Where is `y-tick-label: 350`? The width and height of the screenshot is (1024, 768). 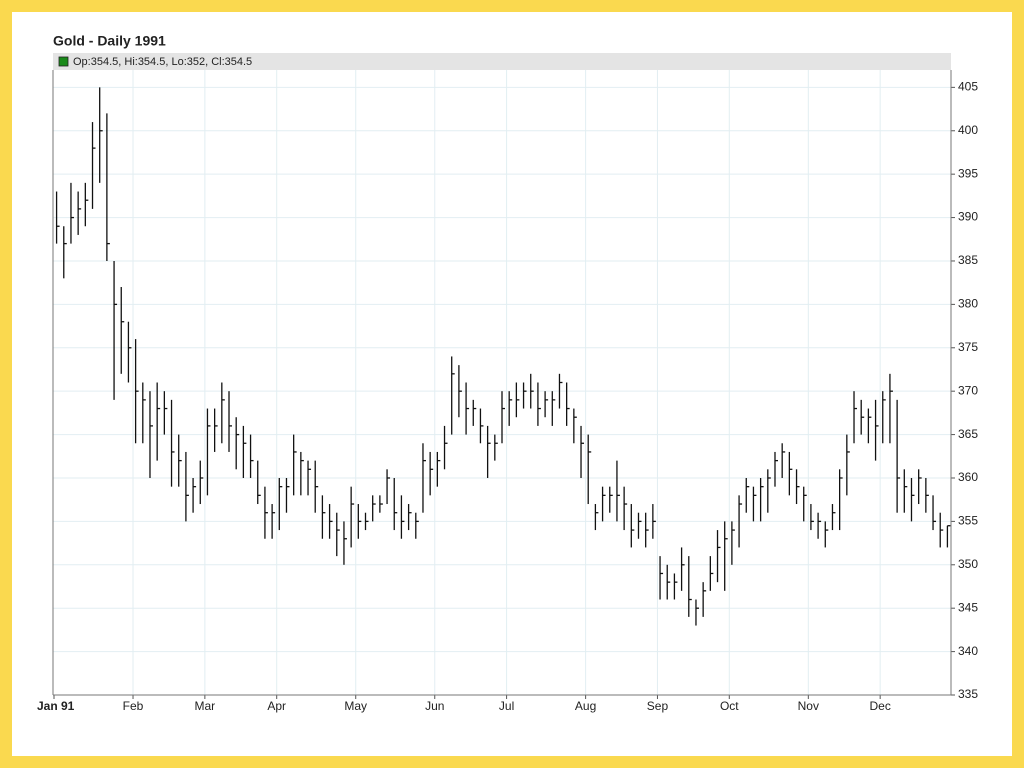 y-tick-label: 350 is located at coordinates (968, 564).